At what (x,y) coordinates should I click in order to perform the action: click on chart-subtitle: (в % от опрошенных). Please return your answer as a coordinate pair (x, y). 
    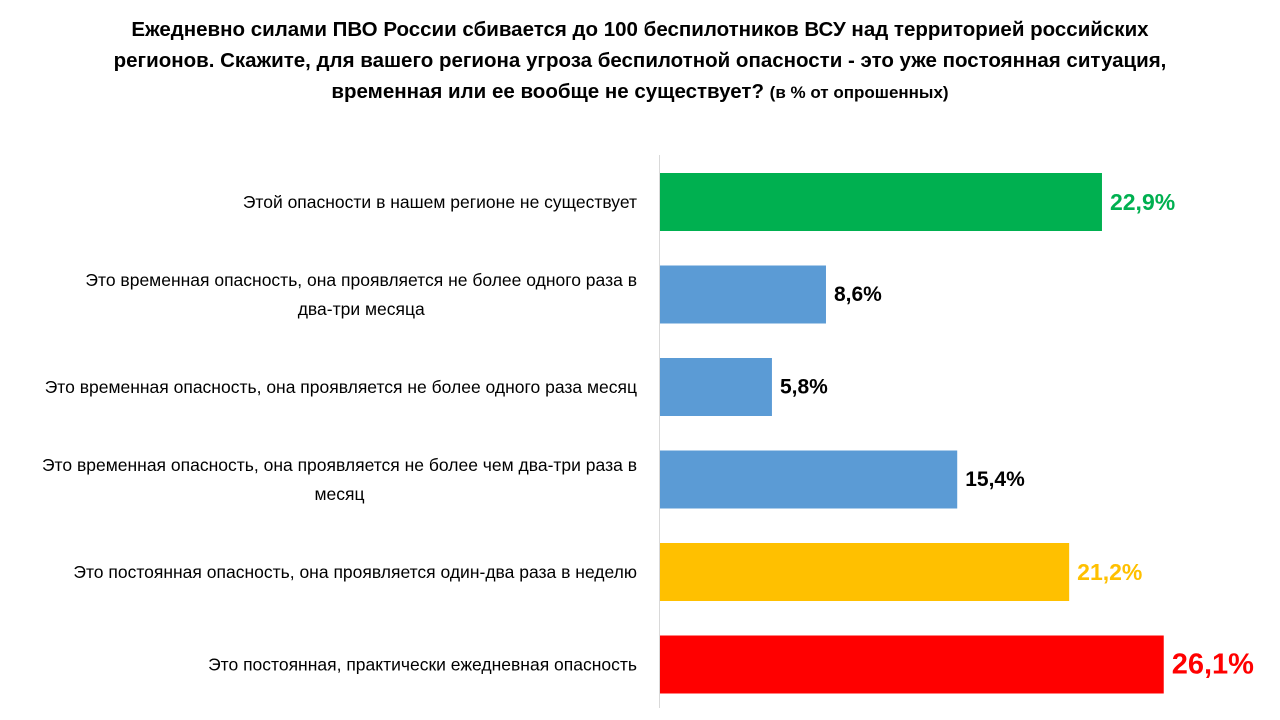
    Looking at the image, I should click on (859, 92).